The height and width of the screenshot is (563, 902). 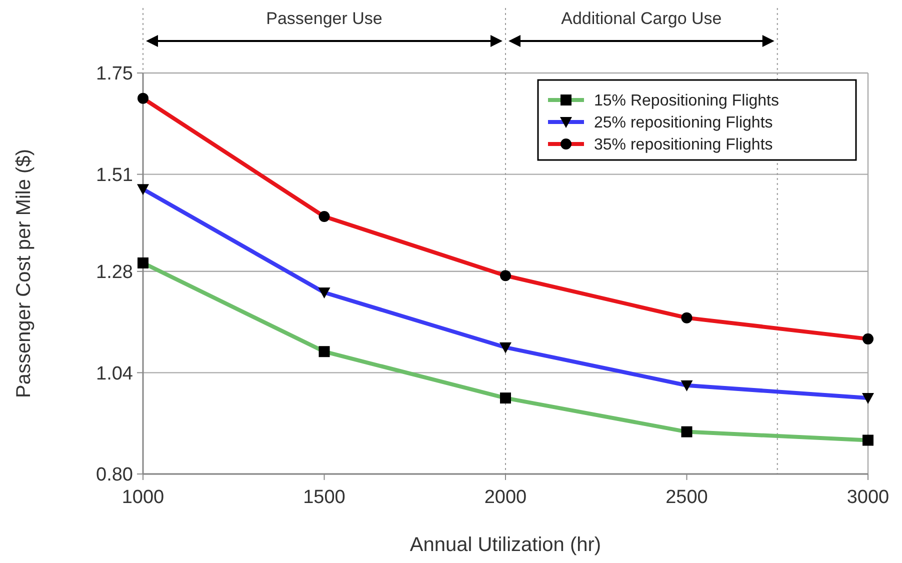 What do you see at coordinates (505, 497) in the screenshot?
I see `x-tick-label: 2000` at bounding box center [505, 497].